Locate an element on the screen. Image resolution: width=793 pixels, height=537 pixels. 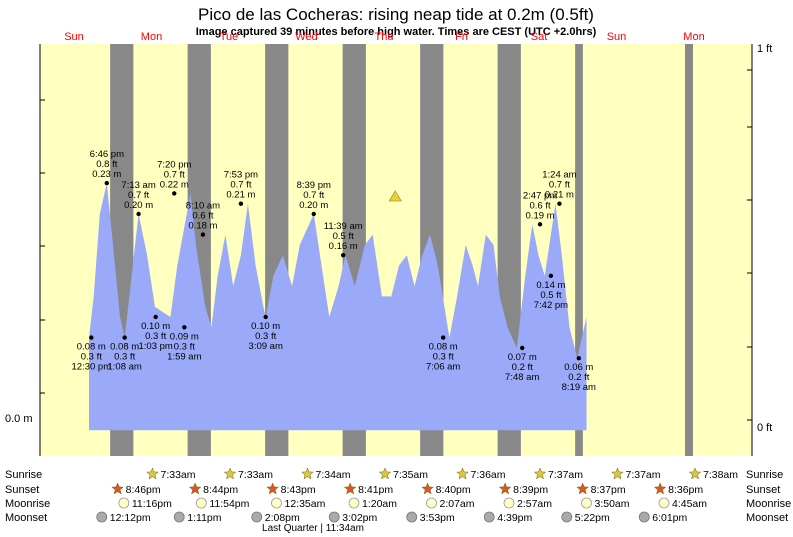
moonrise-time: 4:45am is located at coordinates (689, 504).